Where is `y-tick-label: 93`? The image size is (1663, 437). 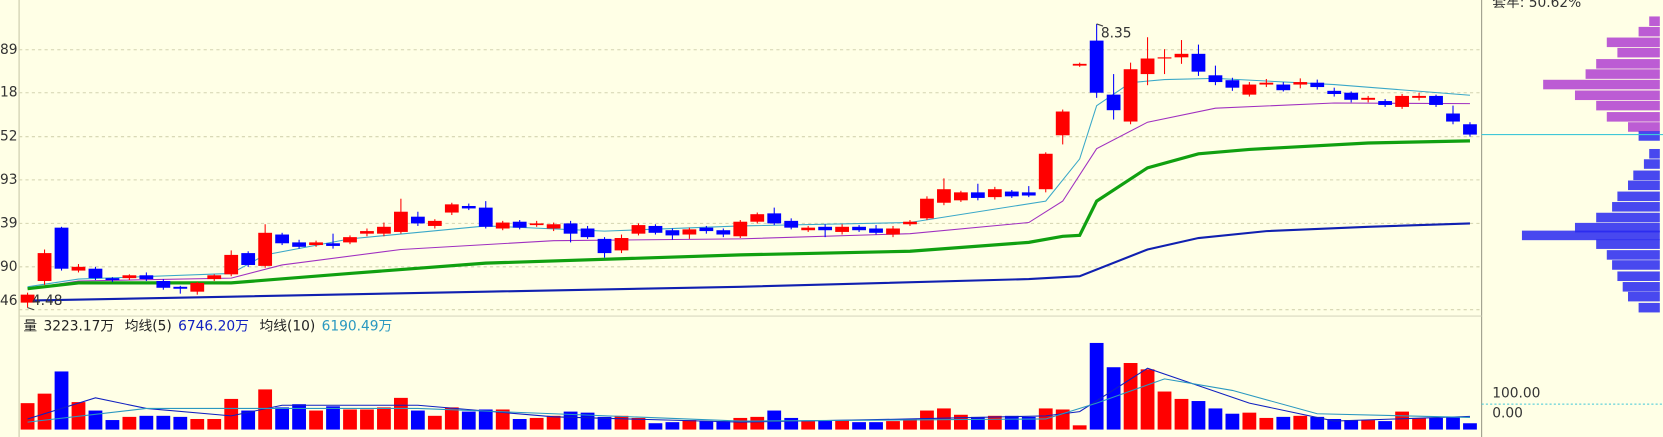 y-tick-label: 93 is located at coordinates (9, 180).